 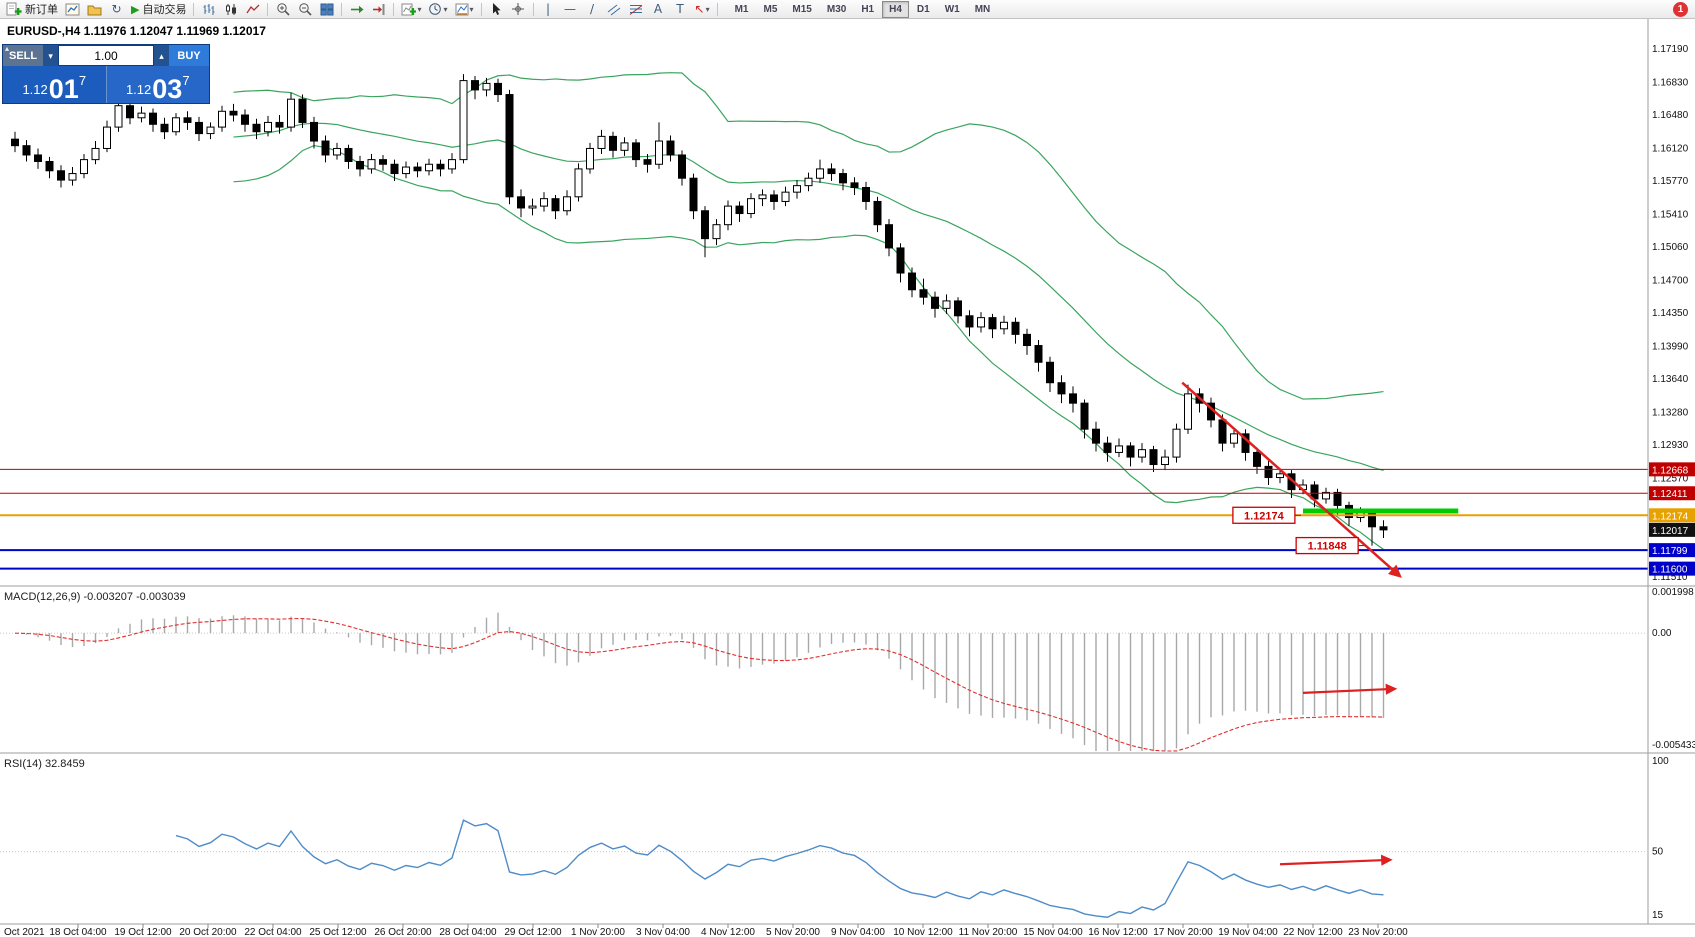 I want to click on buy-button: BUY, so click(x=189, y=55).